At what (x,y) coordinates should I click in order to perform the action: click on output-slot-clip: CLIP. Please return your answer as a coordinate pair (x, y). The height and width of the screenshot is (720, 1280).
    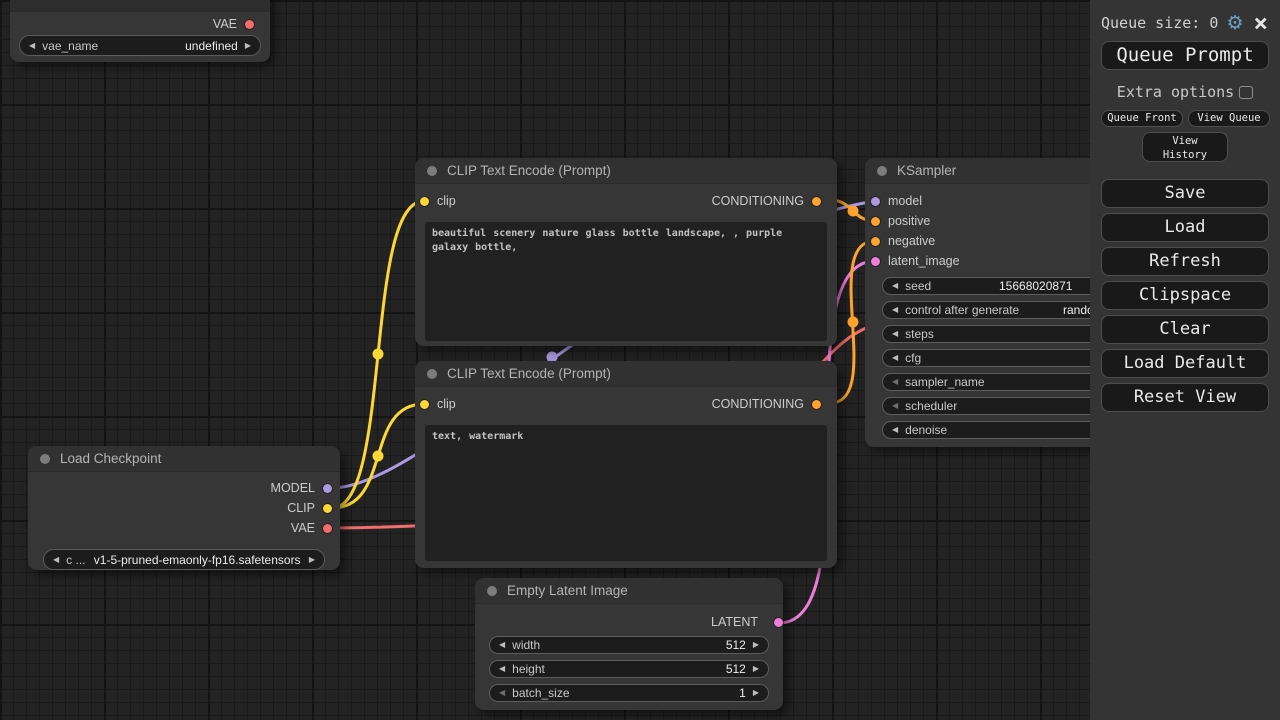
    Looking at the image, I should click on (184, 508).